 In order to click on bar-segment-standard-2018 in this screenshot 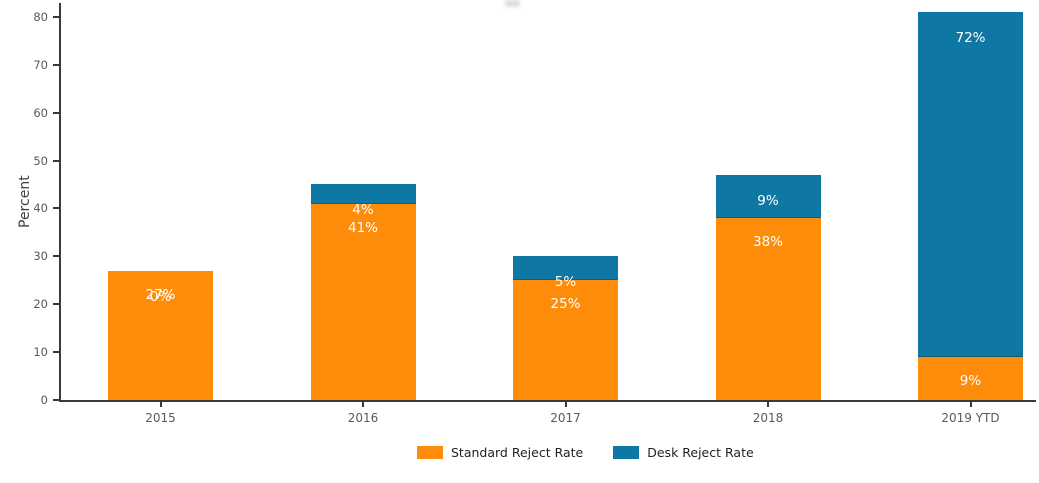, I will do `click(768, 308)`.